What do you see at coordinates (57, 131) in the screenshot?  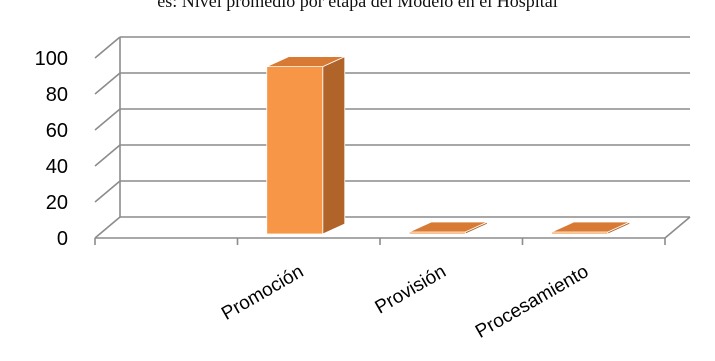 I see `y-tick-label: 60` at bounding box center [57, 131].